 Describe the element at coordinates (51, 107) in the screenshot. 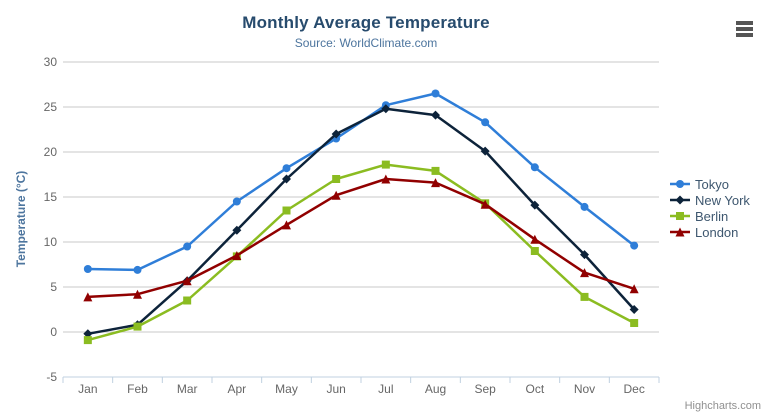

I see `y-tick-label: 25` at that location.